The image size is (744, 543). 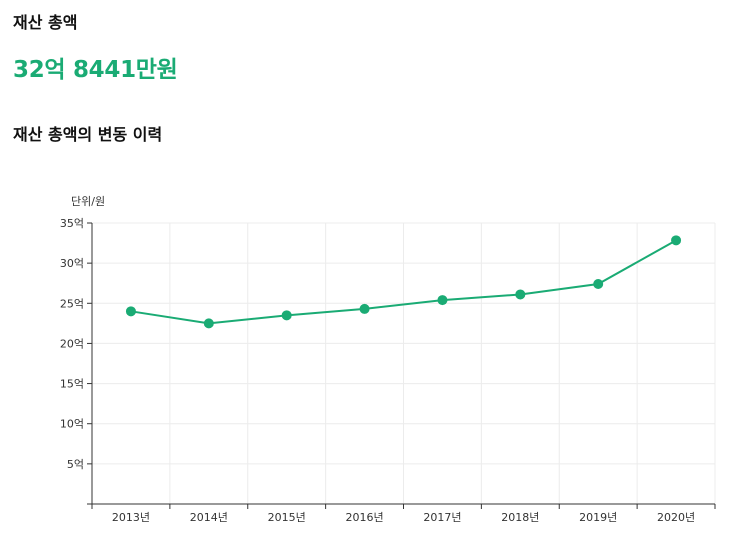 I want to click on y-tick-label: 5억, so click(x=75, y=464).